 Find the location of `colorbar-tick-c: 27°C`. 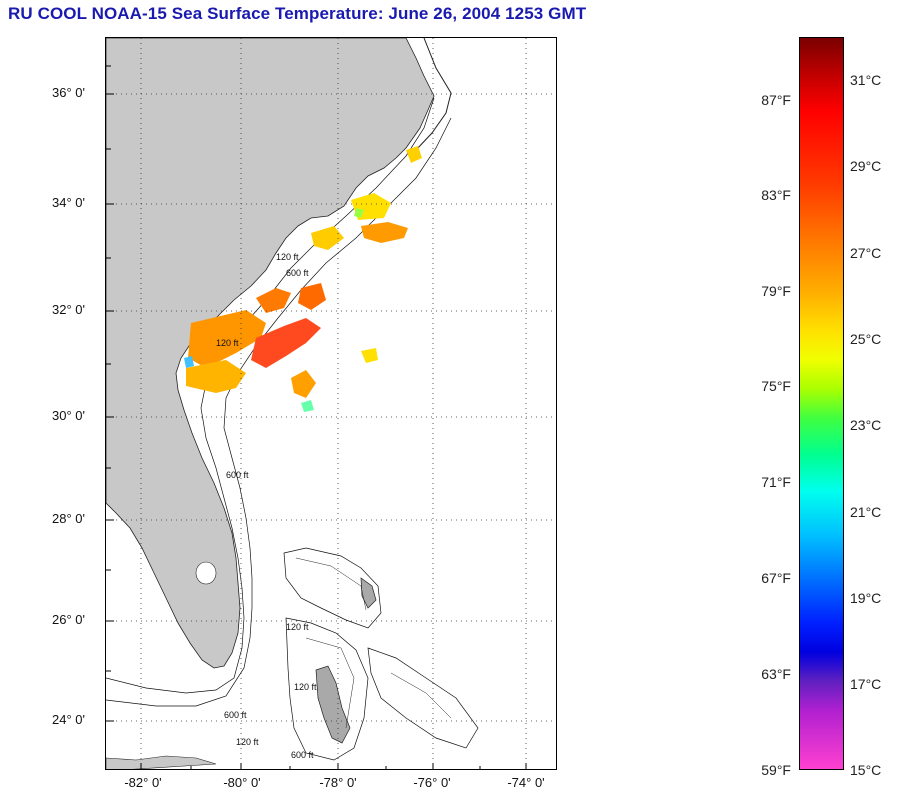

colorbar-tick-c: 27°C is located at coordinates (866, 253).